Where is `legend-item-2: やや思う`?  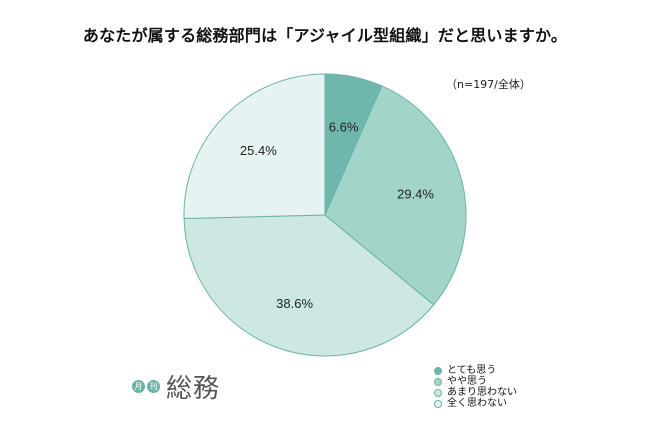 legend-item-2: やや思う is located at coordinates (475, 381).